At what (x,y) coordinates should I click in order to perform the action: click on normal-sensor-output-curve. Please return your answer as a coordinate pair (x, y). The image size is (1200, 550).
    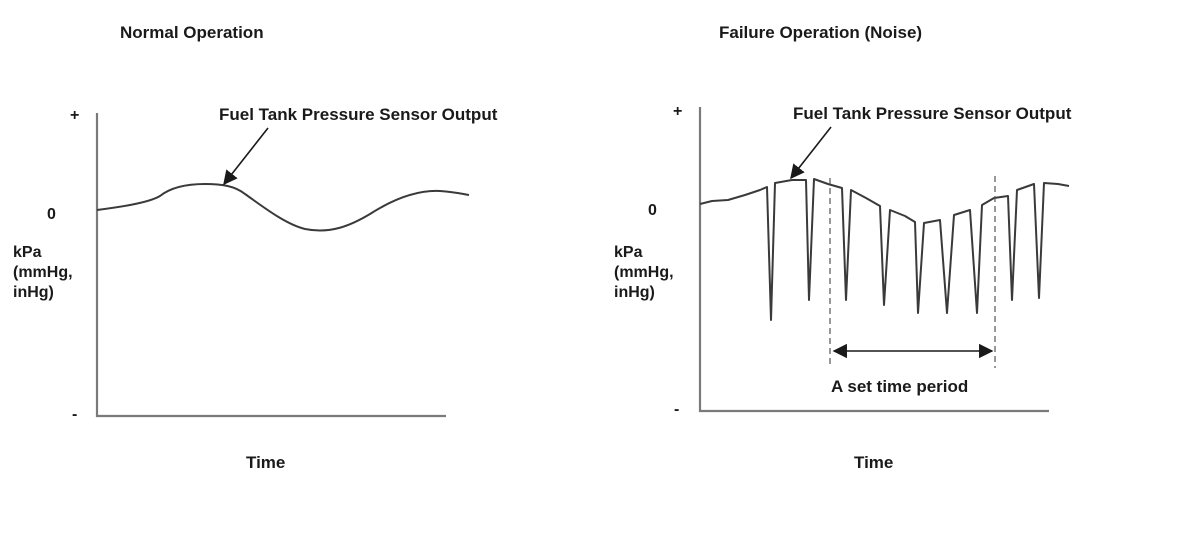
    Looking at the image, I should click on (283, 207).